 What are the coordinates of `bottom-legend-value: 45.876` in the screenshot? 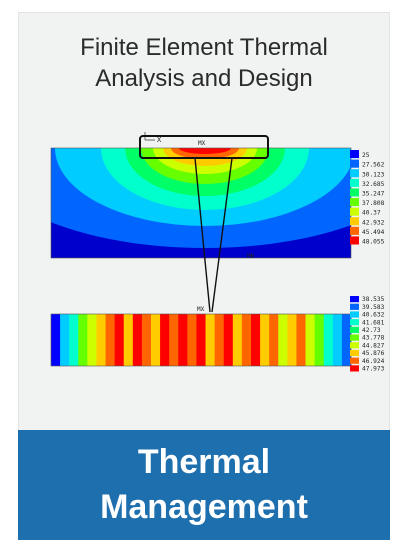 It's located at (373, 353).